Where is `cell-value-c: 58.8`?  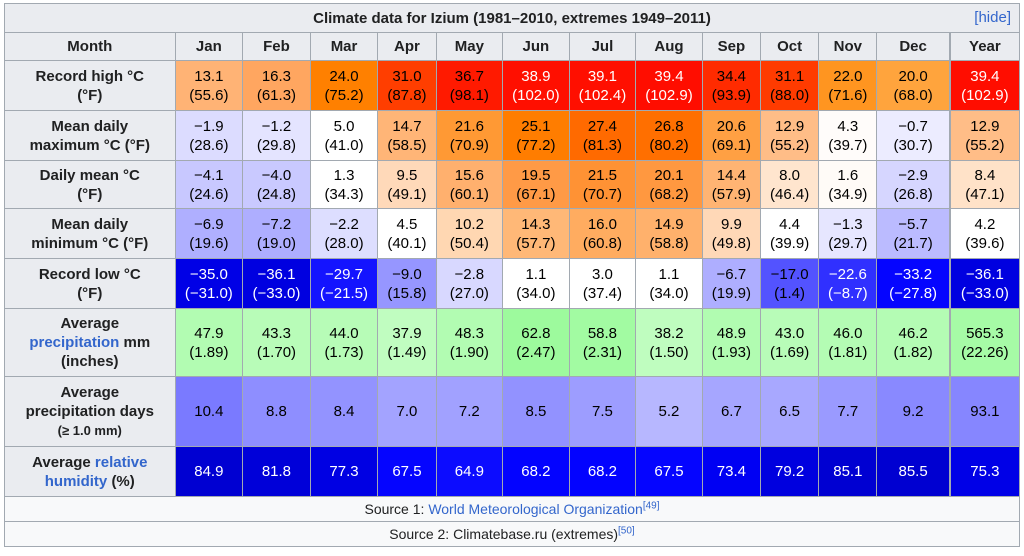
cell-value-c: 58.8 is located at coordinates (602, 333).